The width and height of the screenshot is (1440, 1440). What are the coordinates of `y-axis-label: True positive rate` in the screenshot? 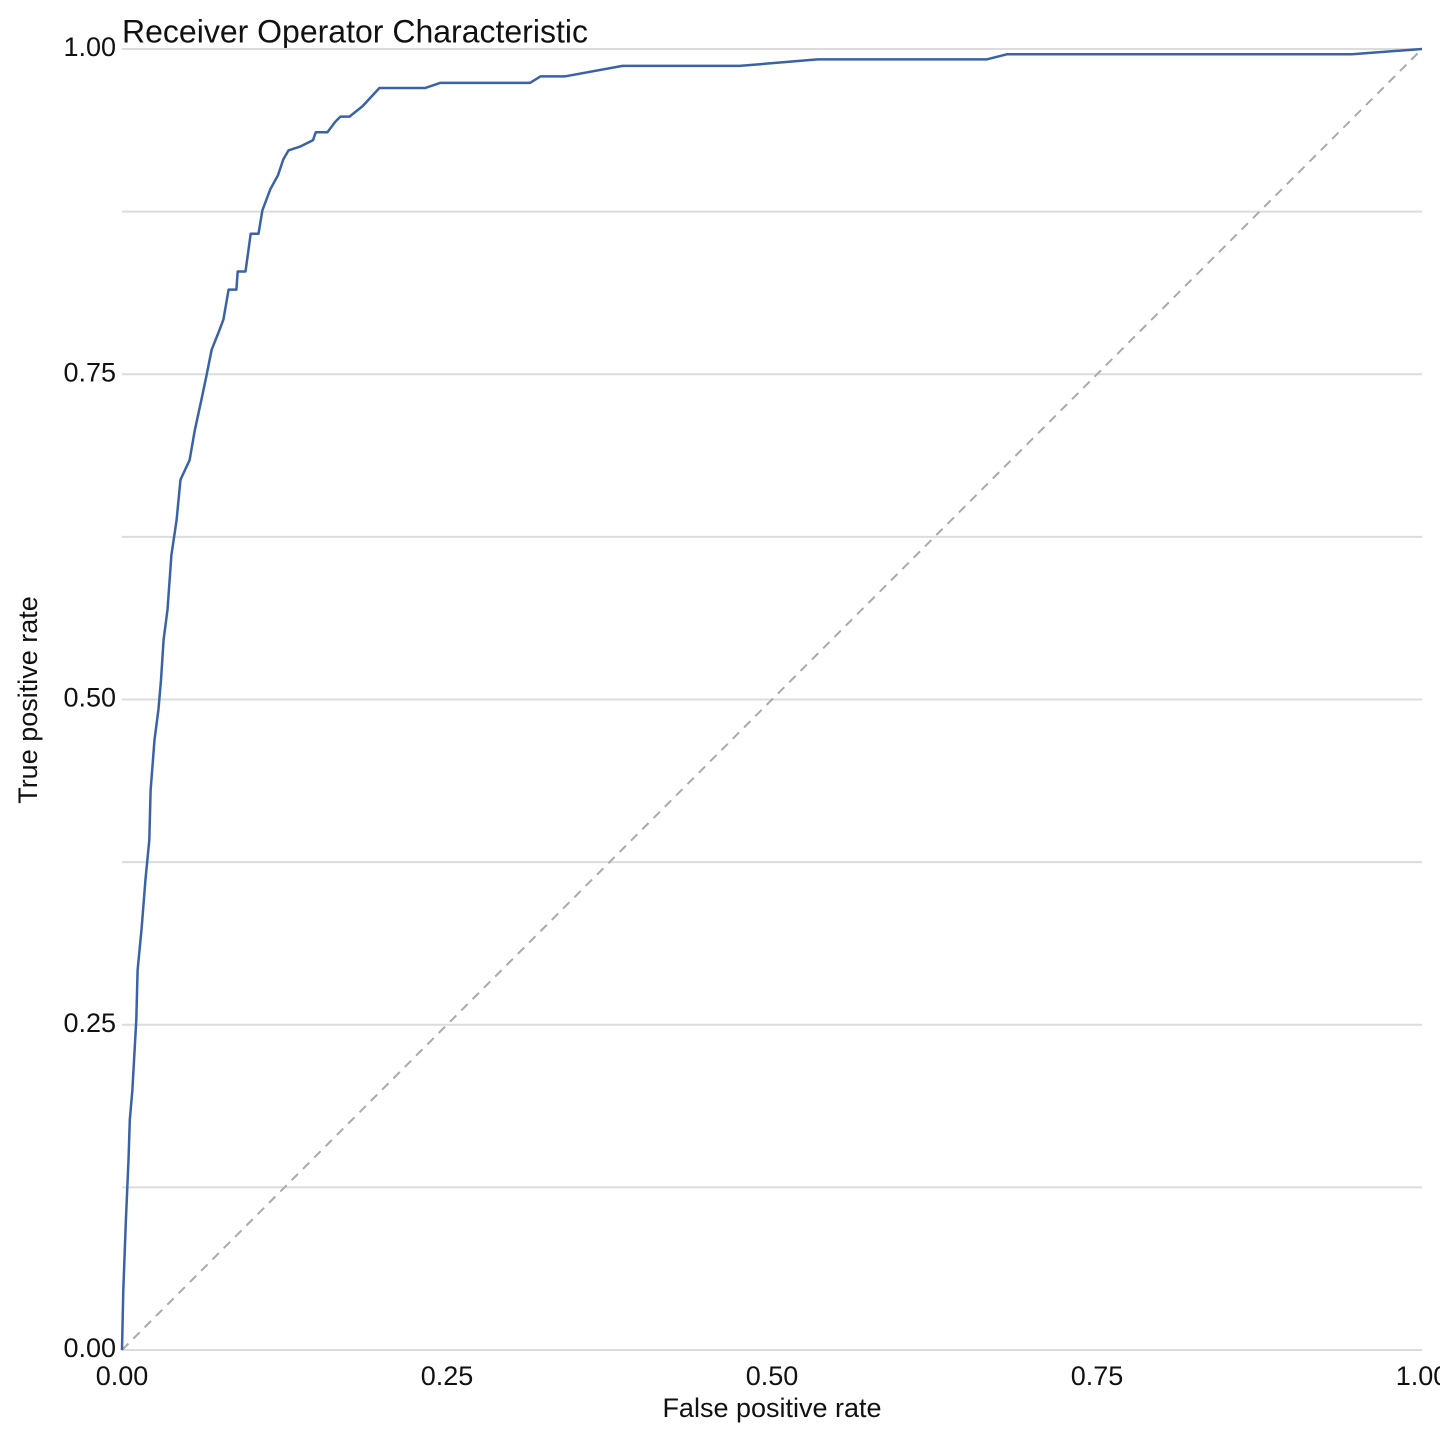 It's located at (28, 700).